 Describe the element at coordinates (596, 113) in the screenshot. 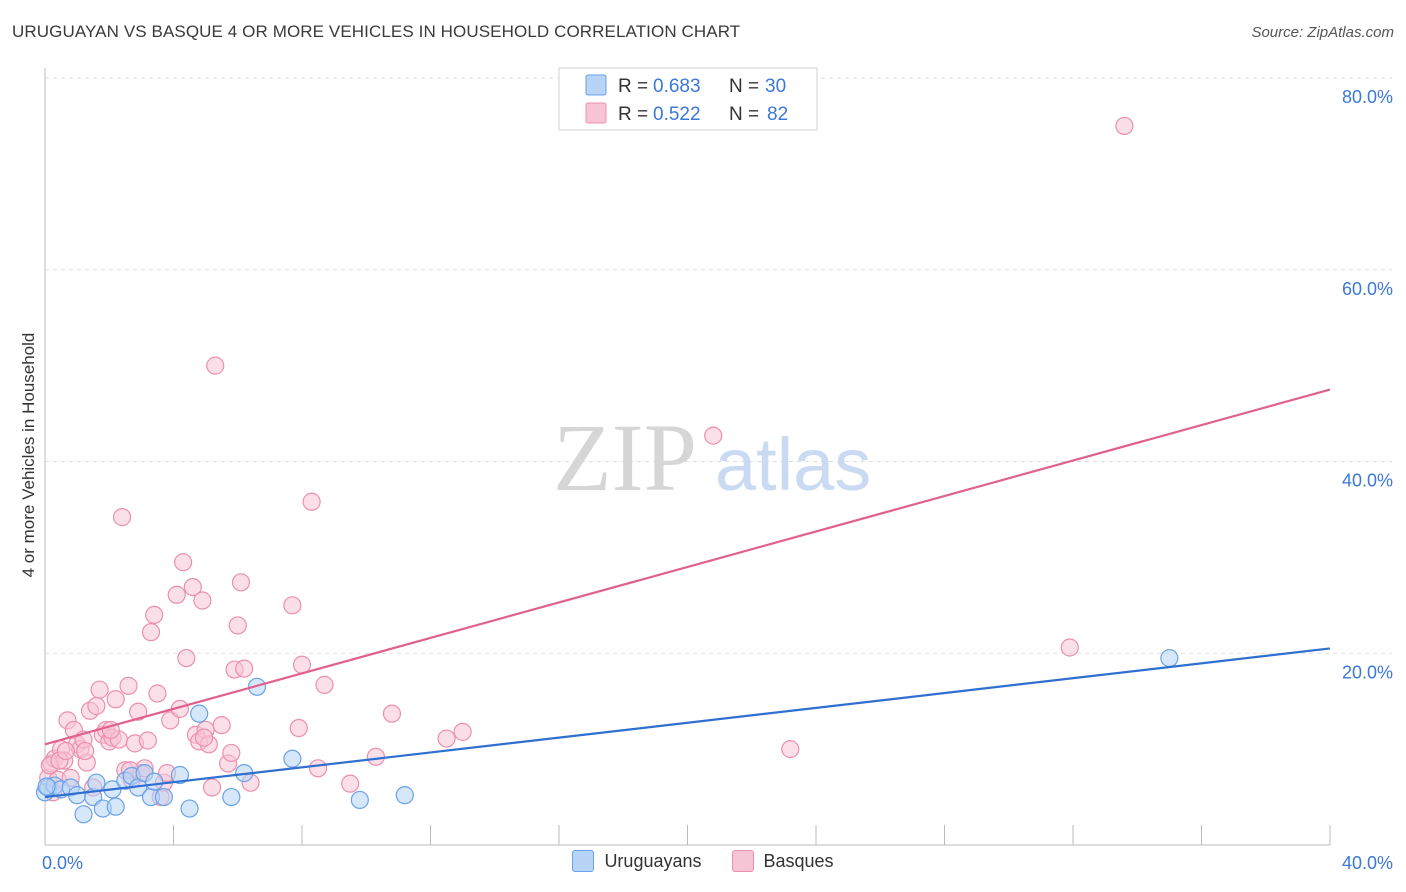

I see `legend-swatch-basques` at that location.